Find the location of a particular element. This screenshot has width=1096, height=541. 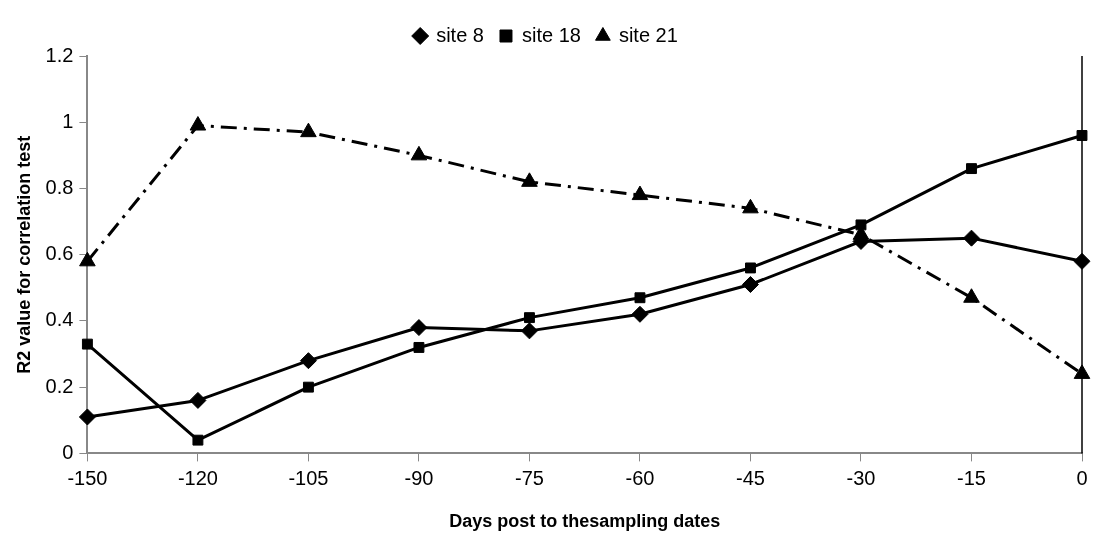

x-tick-label: -45 is located at coordinates (750, 477).